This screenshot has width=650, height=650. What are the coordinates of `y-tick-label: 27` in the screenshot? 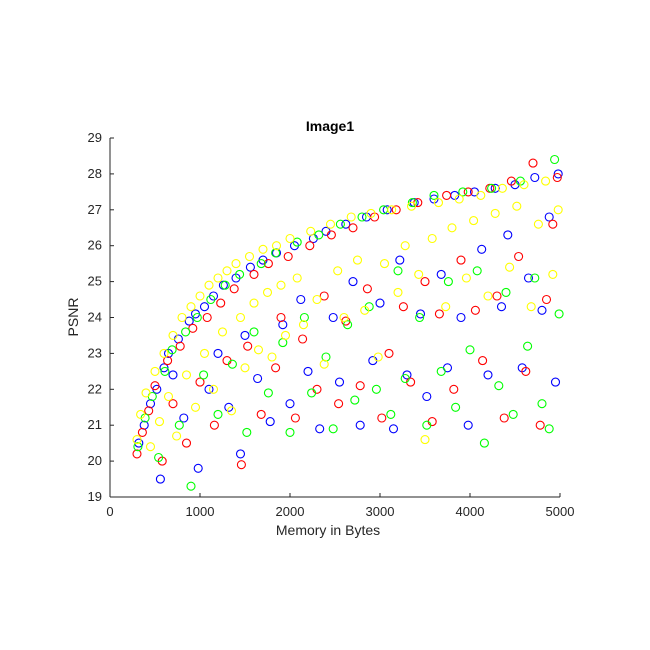 It's located at (95, 209).